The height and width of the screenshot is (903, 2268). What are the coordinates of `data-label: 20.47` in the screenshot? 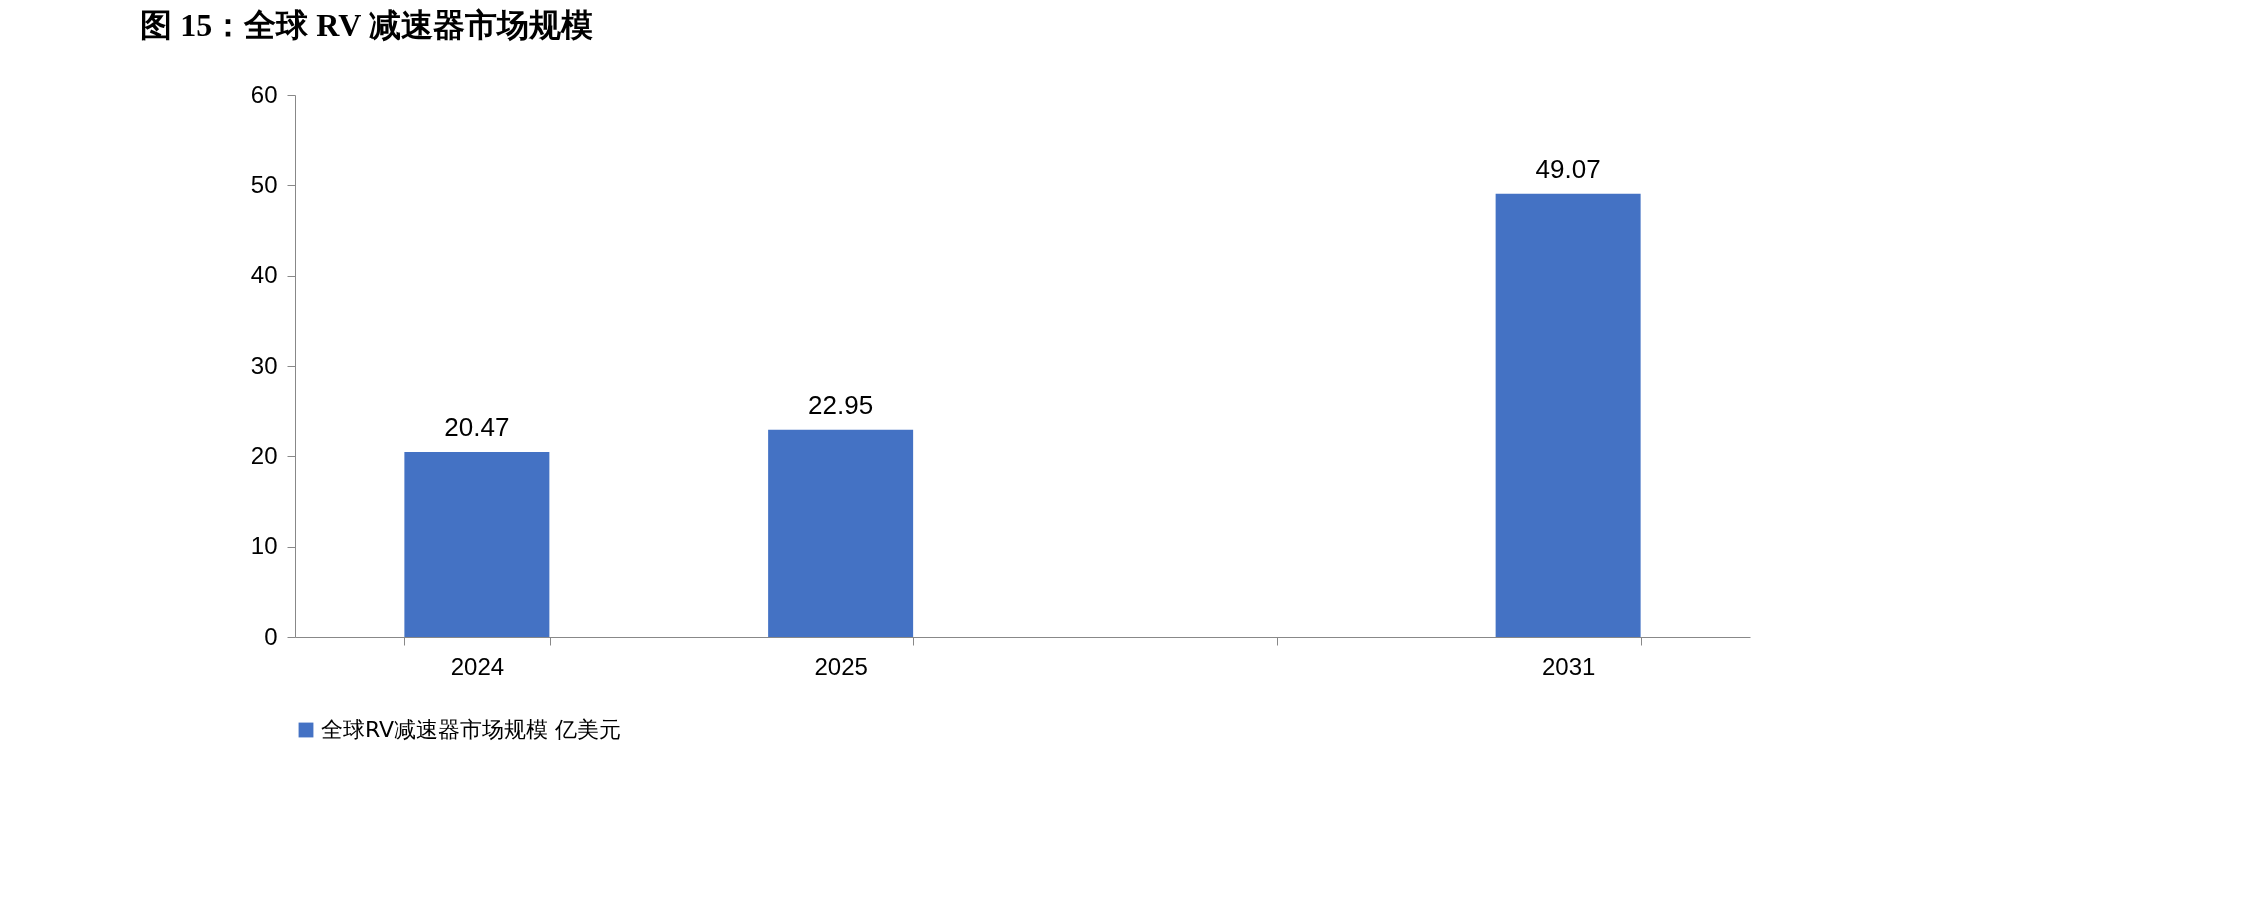 It's located at (477, 427).